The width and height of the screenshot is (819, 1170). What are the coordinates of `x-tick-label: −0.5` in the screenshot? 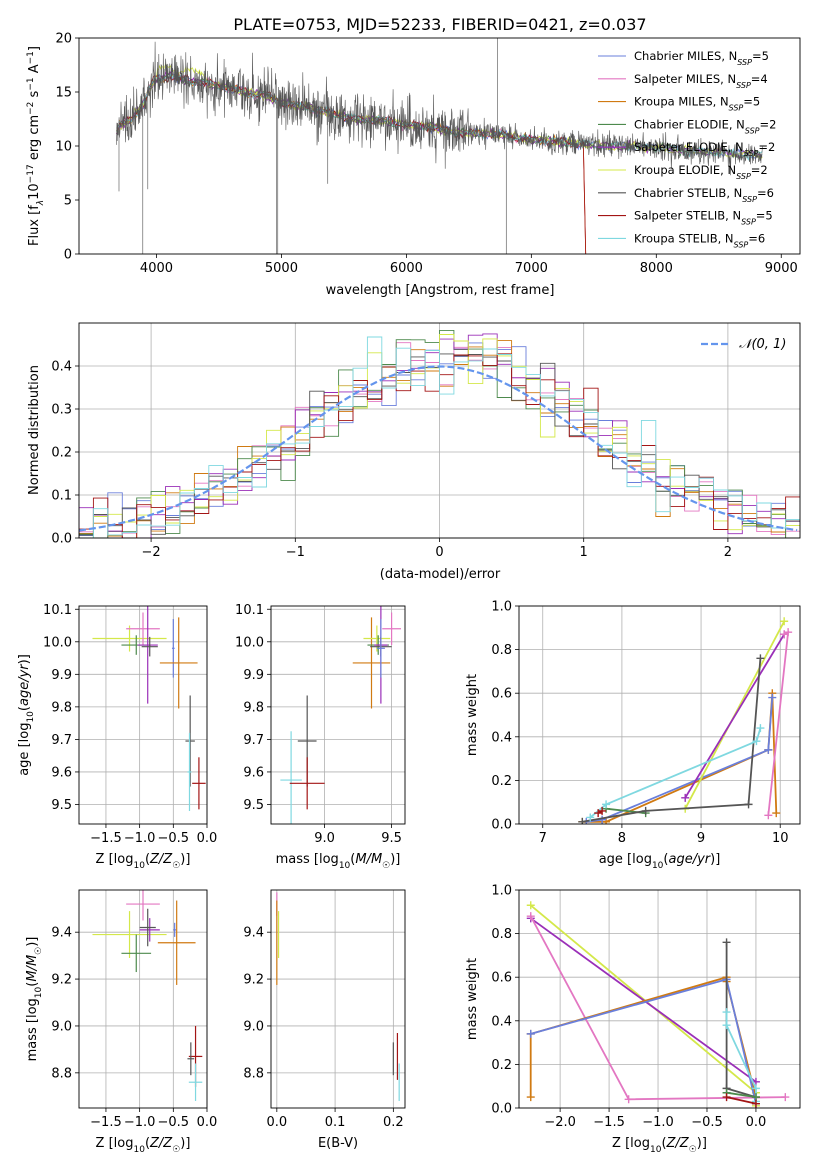 It's located at (174, 838).